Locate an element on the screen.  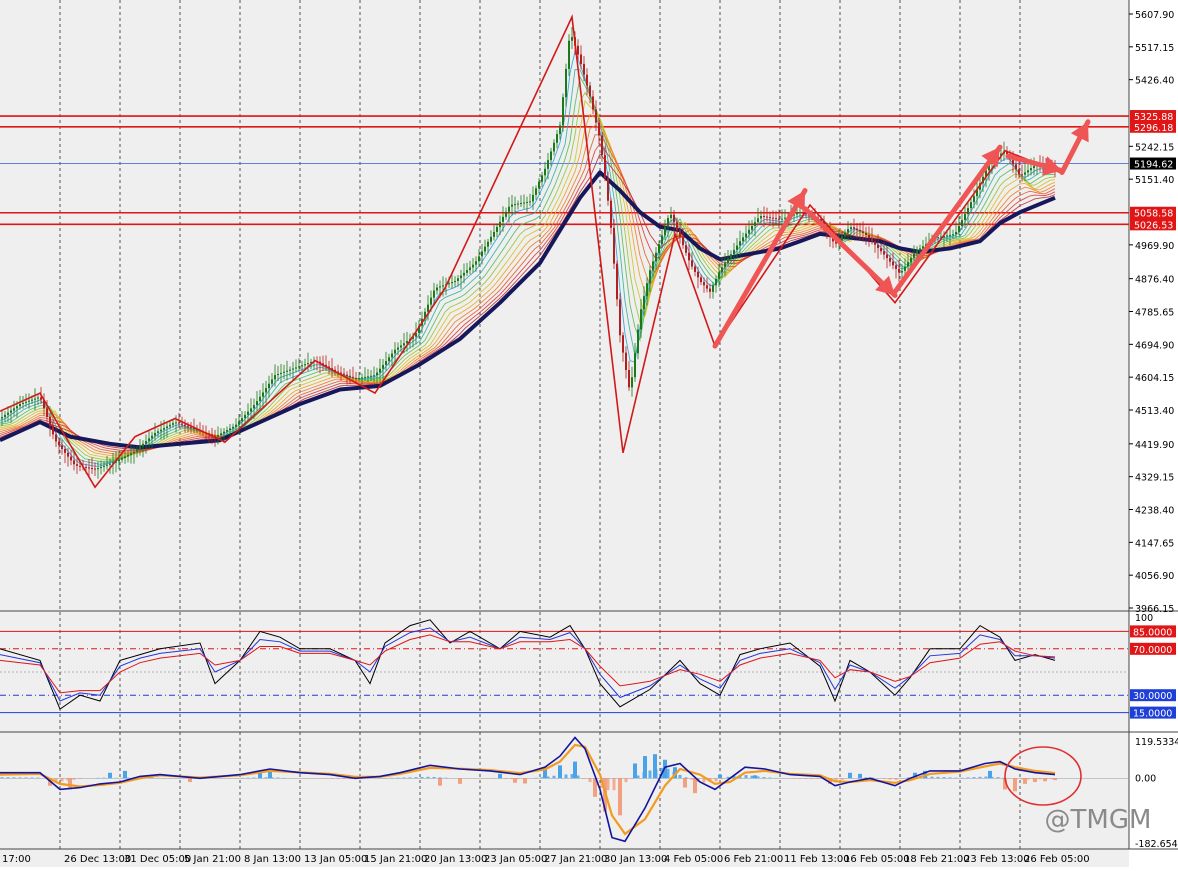
time-tick-label: 27 Jan 21:00 is located at coordinates (575, 859).